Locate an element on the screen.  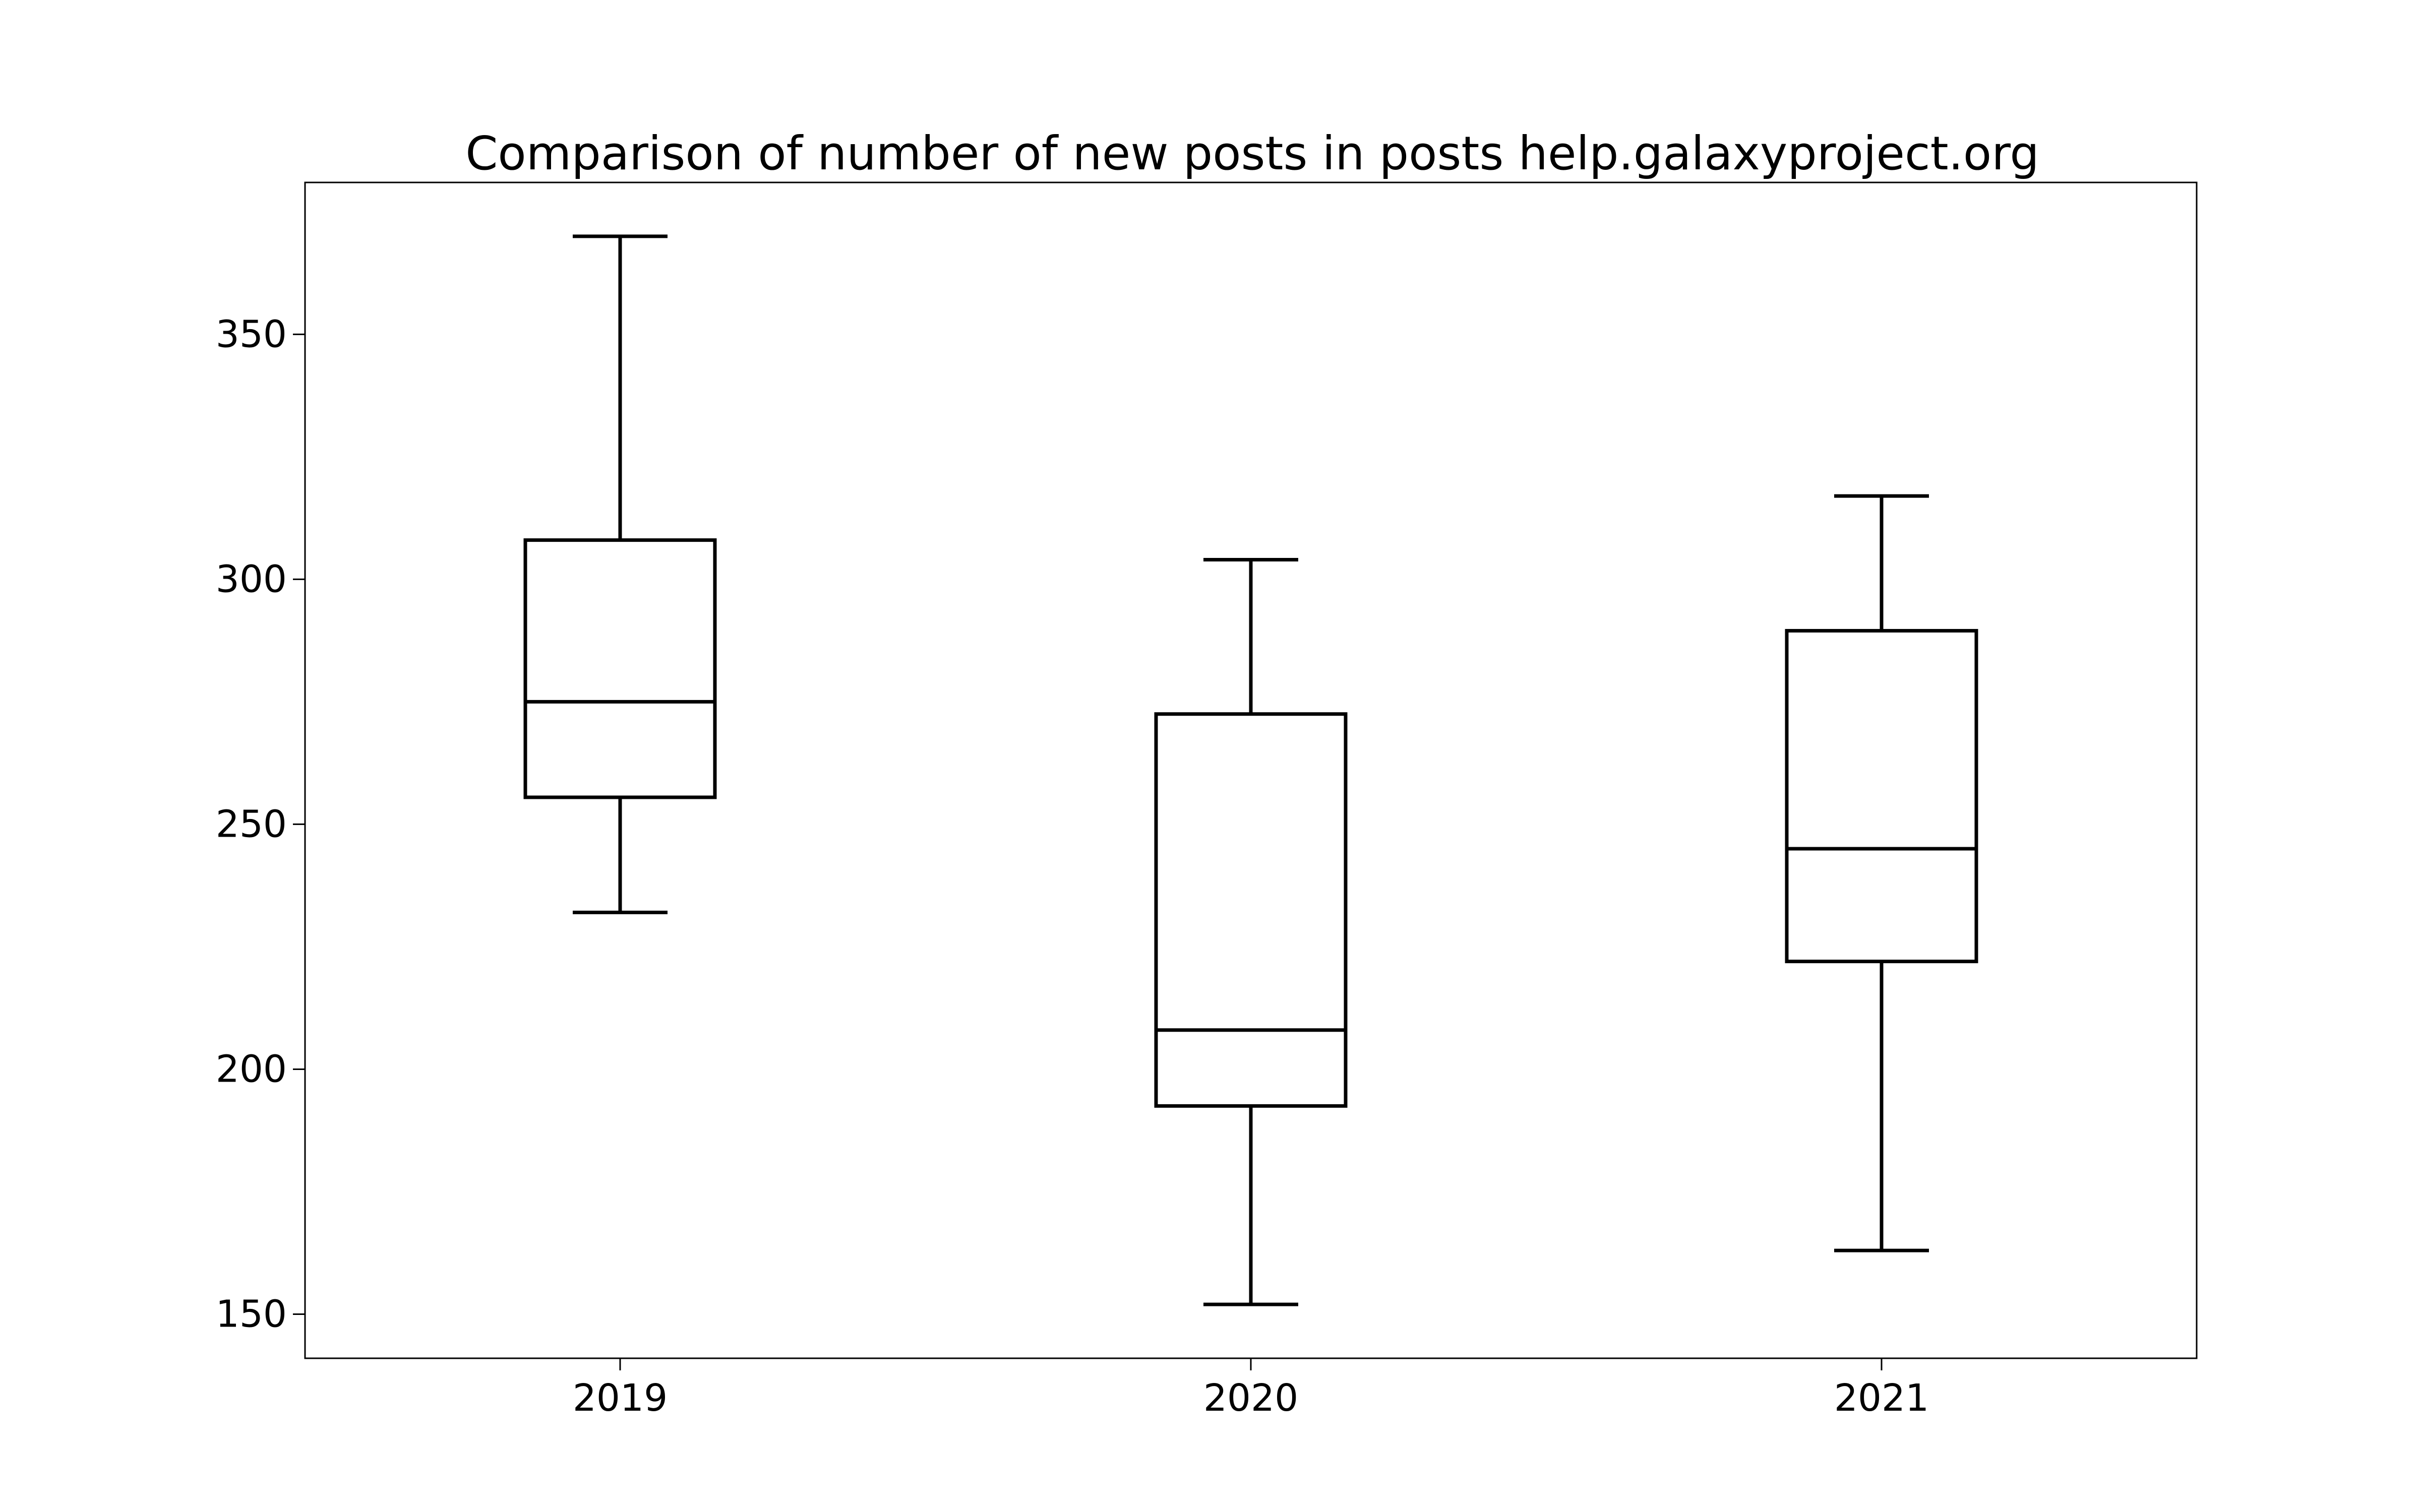
box-2019 is located at coordinates (620, 574).